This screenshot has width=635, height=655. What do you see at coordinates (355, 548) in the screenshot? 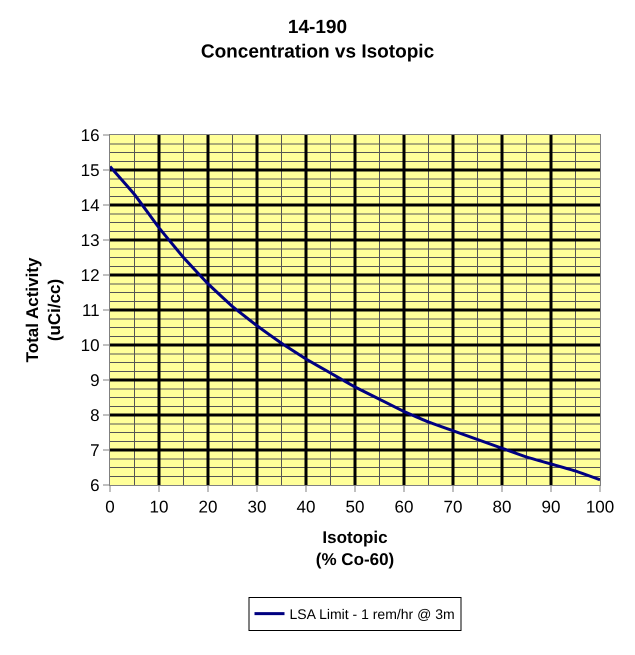
I see `x-axis-title: Isotopic (% Co-60)` at bounding box center [355, 548].